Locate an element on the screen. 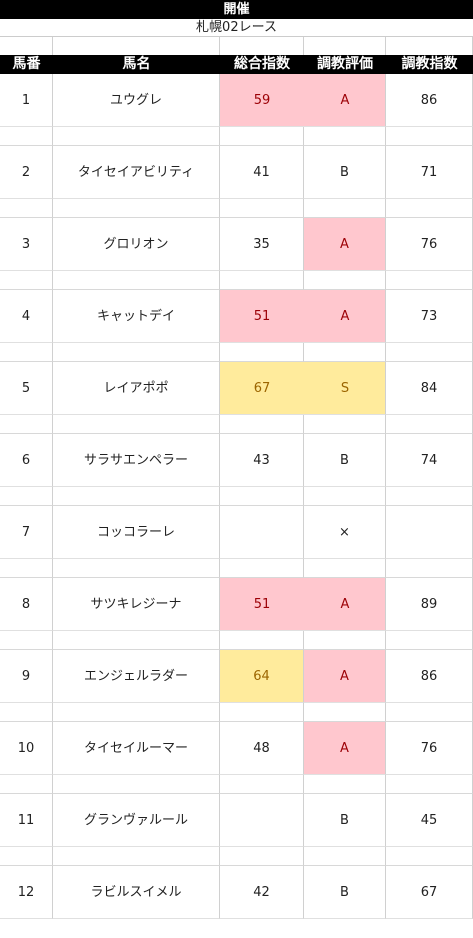 Image resolution: width=473 pixels, height=938 pixels. training-index-cell: 67 is located at coordinates (429, 892).